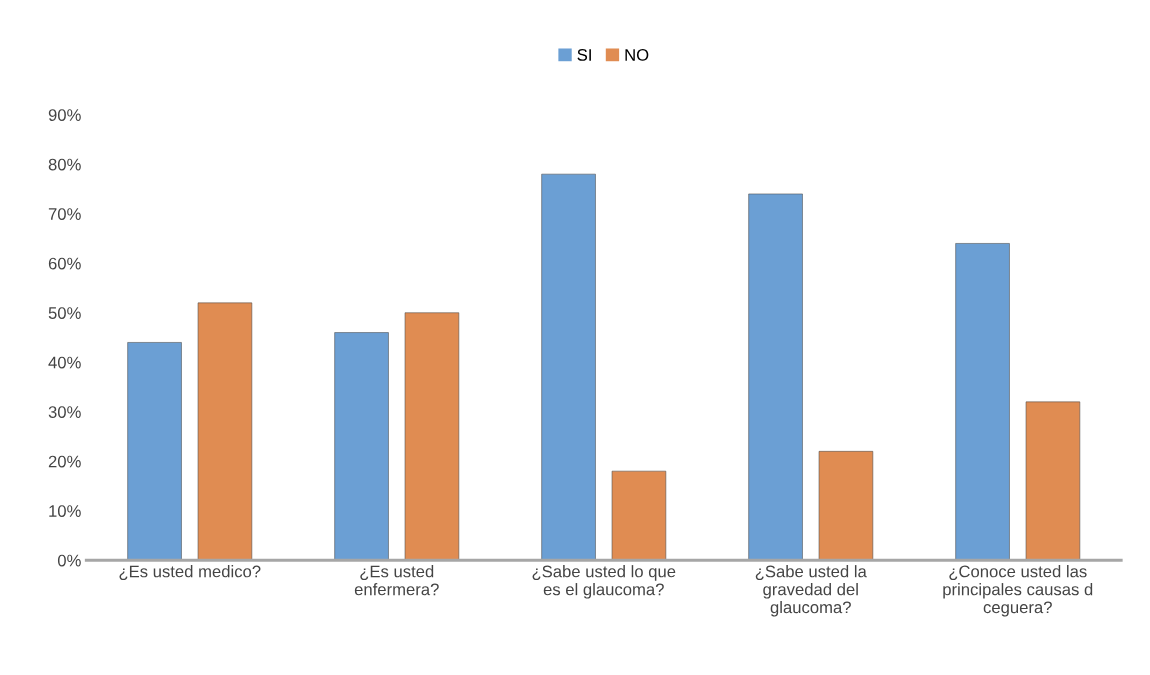 This screenshot has width=1150, height=675. I want to click on y-tick-label: 60%, so click(64, 263).